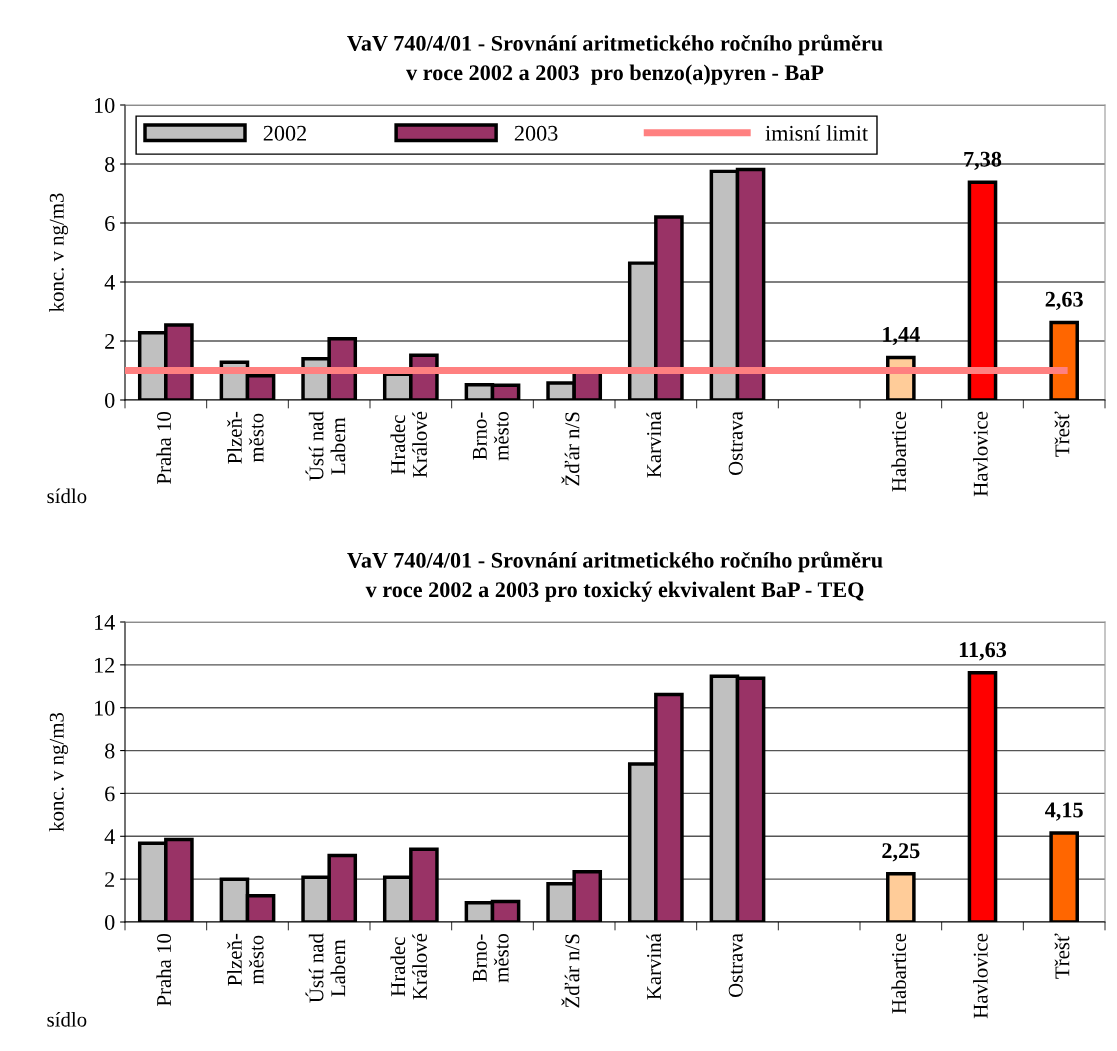 The width and height of the screenshot is (1117, 1051). Describe the element at coordinates (536, 133) in the screenshot. I see `legend-label: 2003` at that location.